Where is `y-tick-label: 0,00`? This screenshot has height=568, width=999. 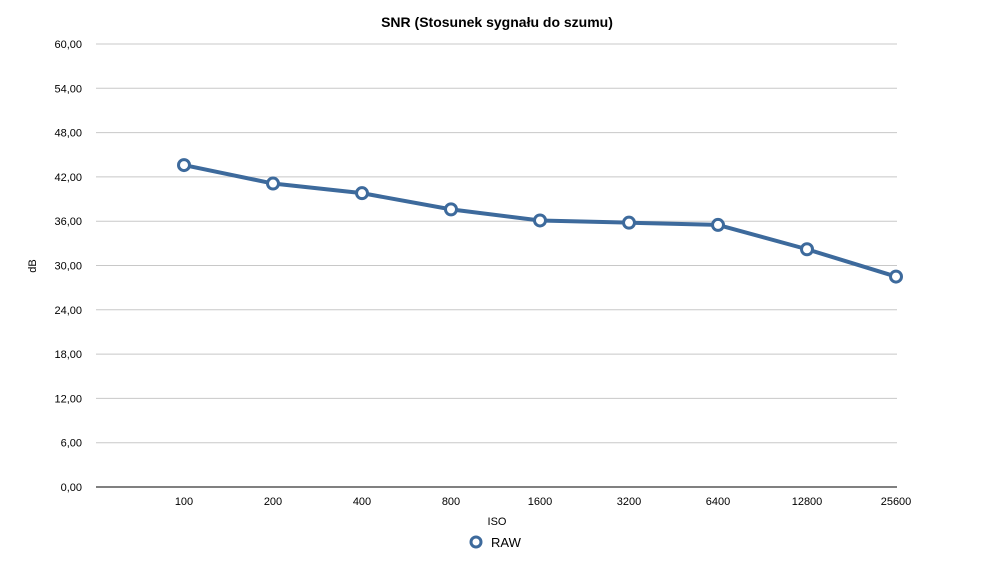
y-tick-label: 0,00 is located at coordinates (71, 488).